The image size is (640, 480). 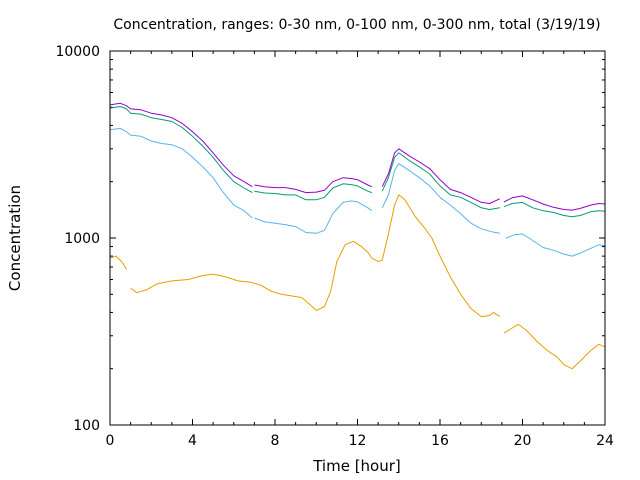 What do you see at coordinates (358, 441) in the screenshot?
I see `x-tick-label: 12` at bounding box center [358, 441].